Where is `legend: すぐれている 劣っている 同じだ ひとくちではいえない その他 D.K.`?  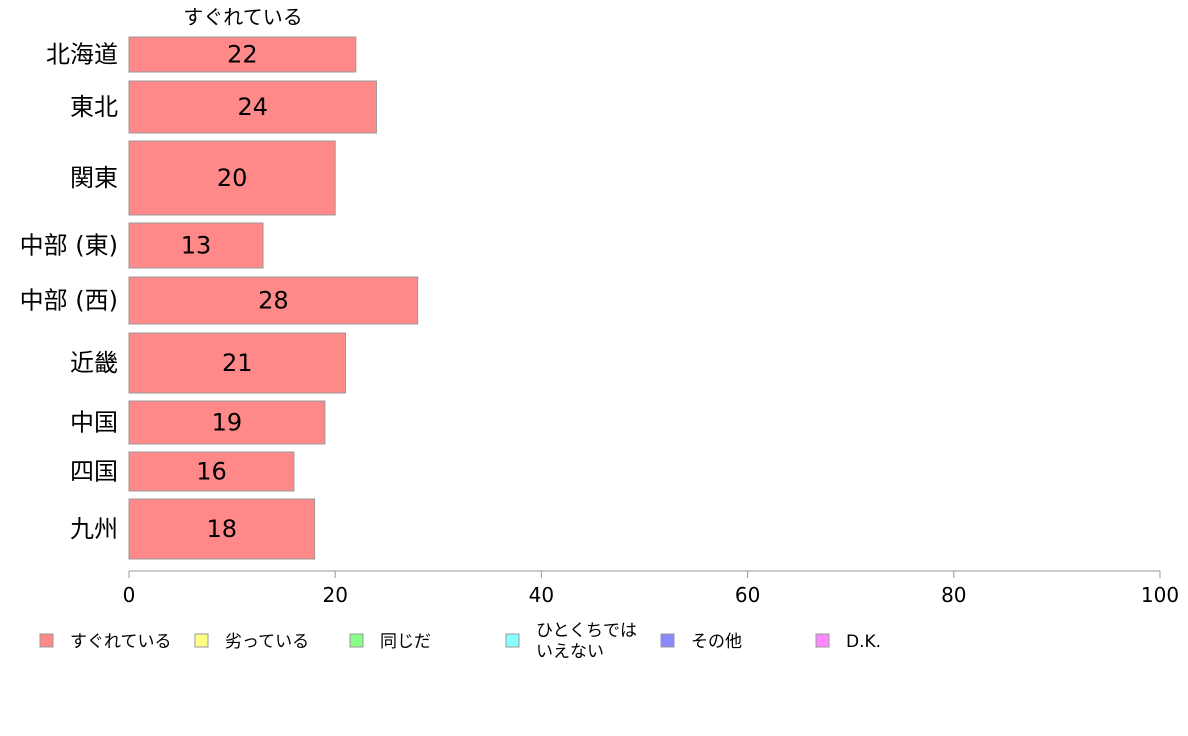
legend: すぐれている 劣っている 同じだ ひとくちではいえない その他 D.K. is located at coordinates (460, 641).